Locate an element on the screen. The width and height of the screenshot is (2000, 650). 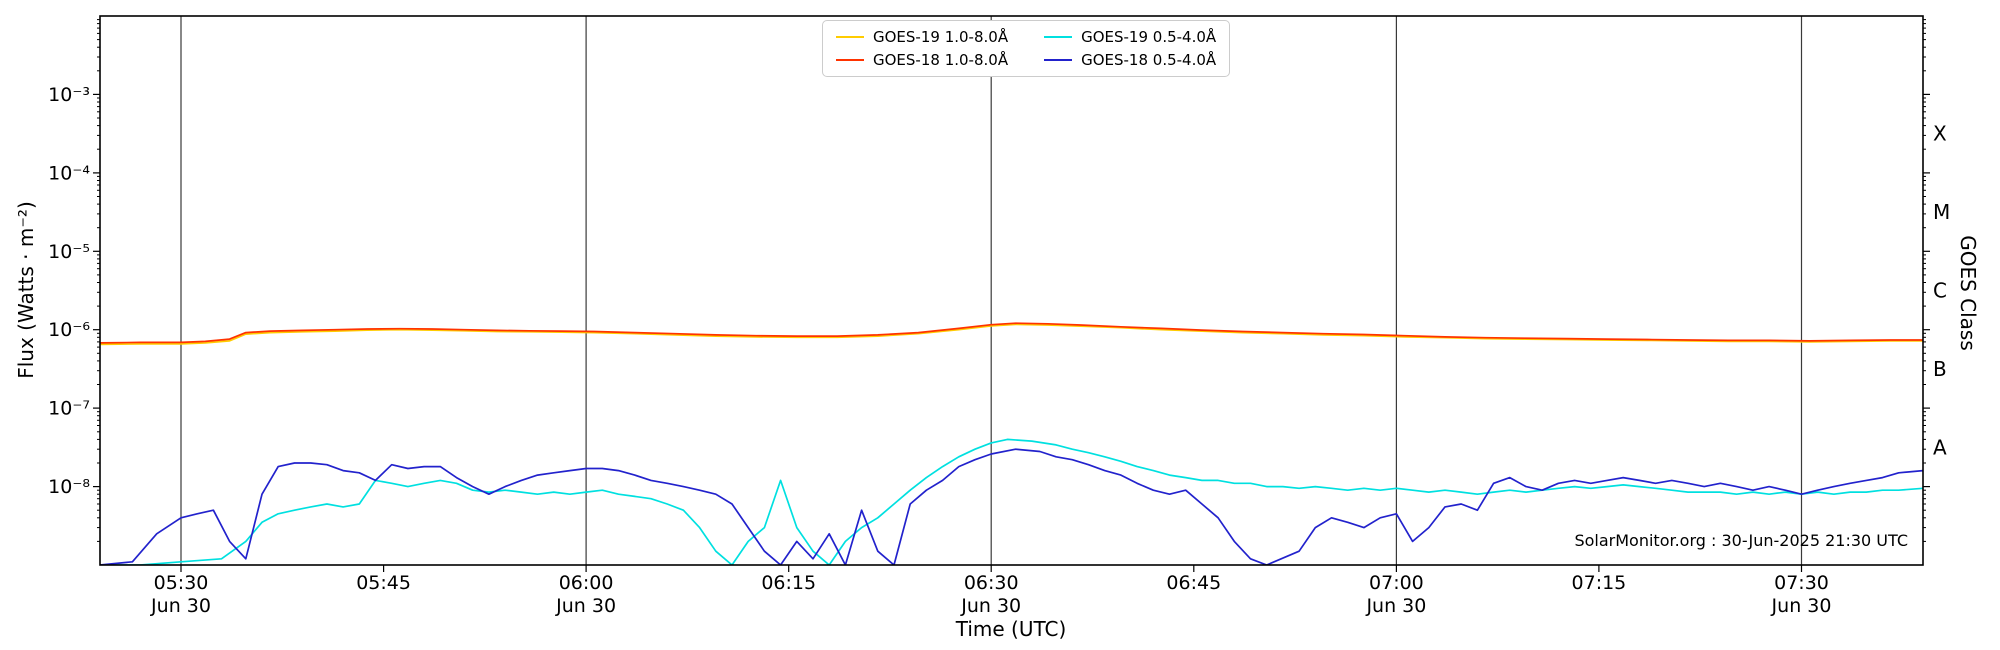
y-axis-label-left: Flux (Watts · m⁻²) is located at coordinates (26, 290).